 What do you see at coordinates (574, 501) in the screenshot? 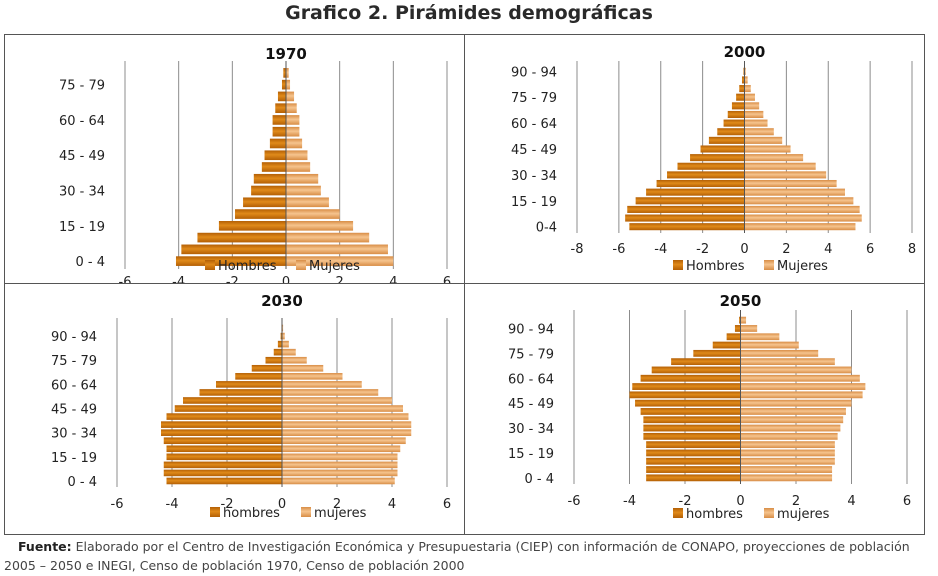
I see `x-tick-label: -6` at bounding box center [574, 501].